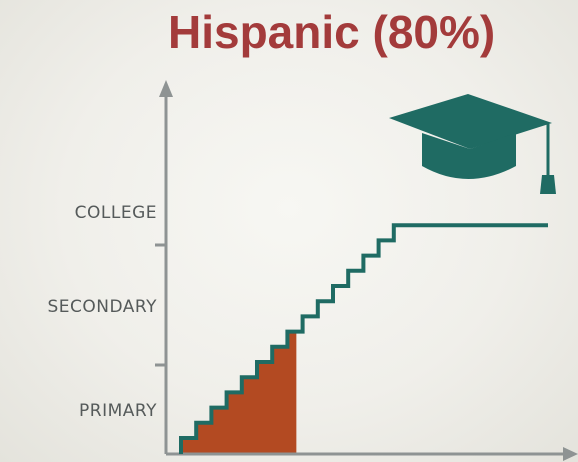  What do you see at coordinates (332, 32) in the screenshot?
I see `chart-title: Hispanic (80%)` at bounding box center [332, 32].